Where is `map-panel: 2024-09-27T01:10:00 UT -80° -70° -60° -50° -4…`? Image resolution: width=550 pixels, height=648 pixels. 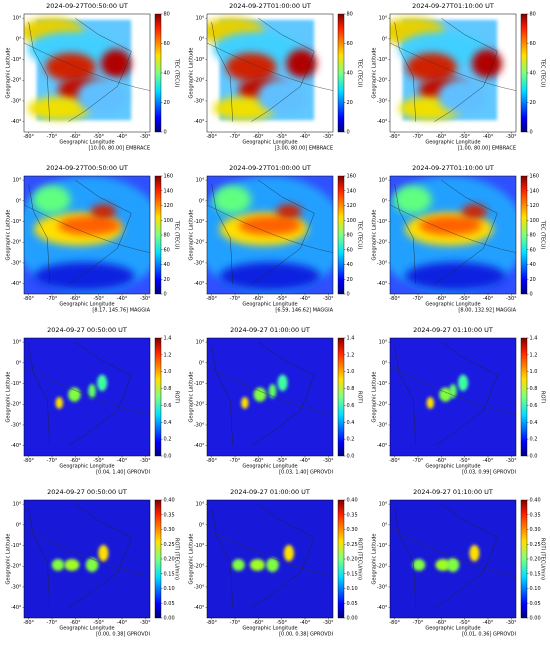 map-panel: 2024-09-27T01:10:00 UT -80° -70° -60° -50° -4… is located at coordinates (459, 77).